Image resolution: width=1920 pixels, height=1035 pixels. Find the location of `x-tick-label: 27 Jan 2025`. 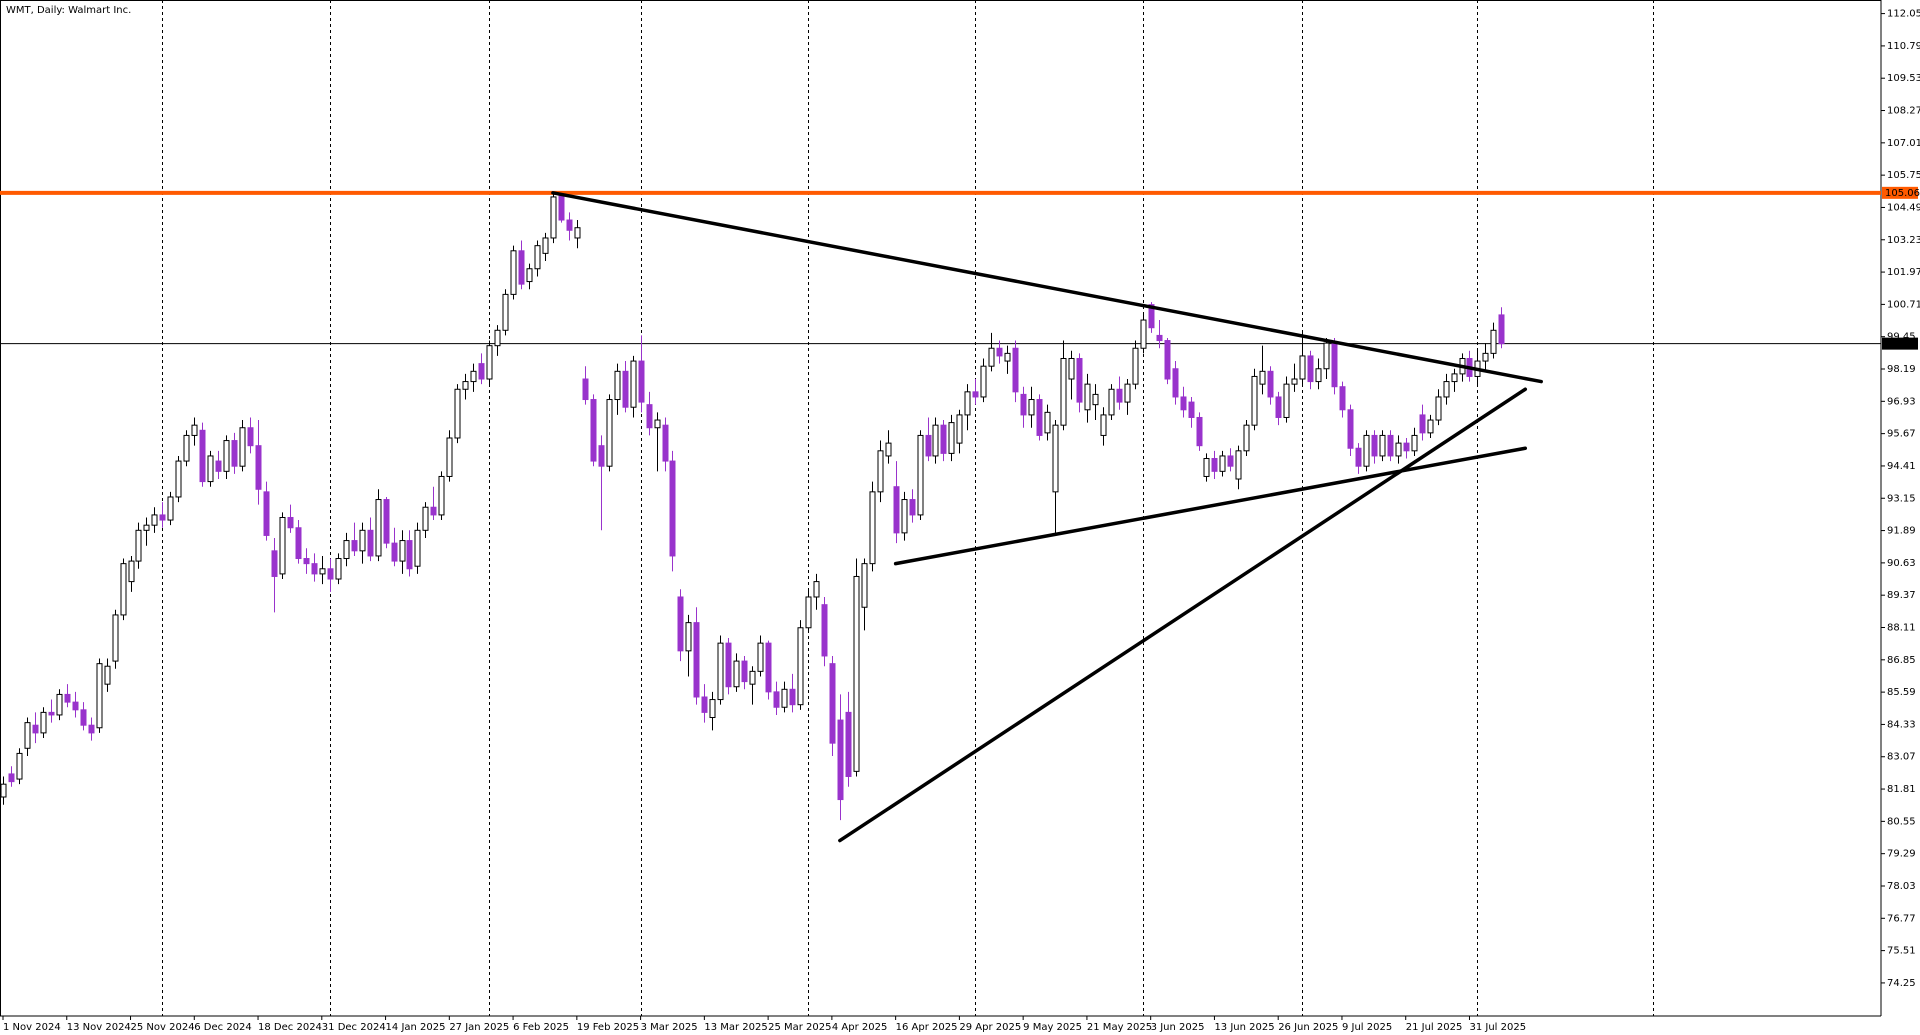

x-tick-label: 27 Jan 2025 is located at coordinates (479, 1027).